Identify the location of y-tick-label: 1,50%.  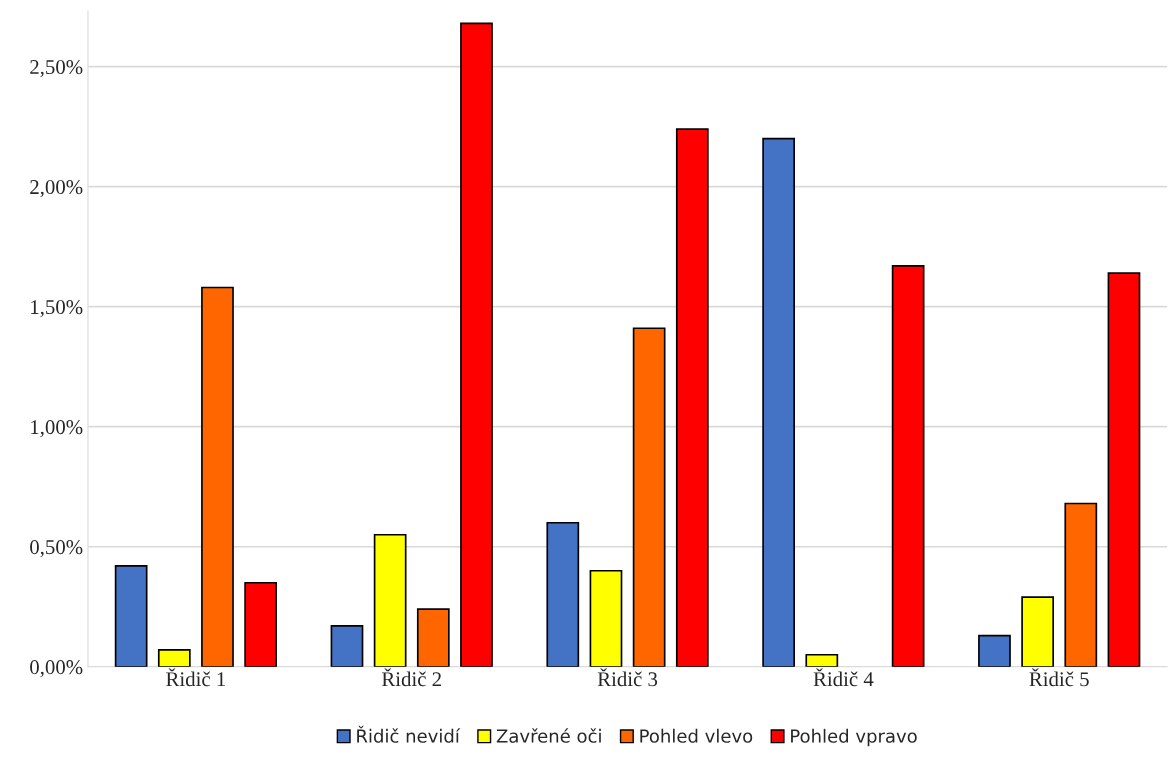
(57, 309).